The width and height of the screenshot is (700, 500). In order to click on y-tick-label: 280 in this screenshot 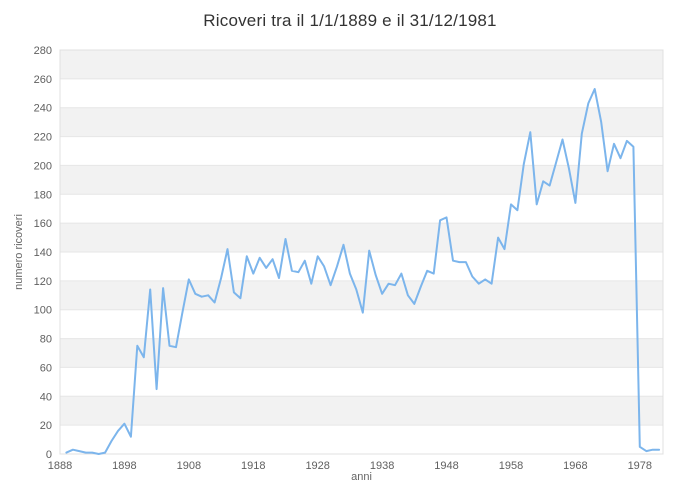, I will do `click(43, 51)`.